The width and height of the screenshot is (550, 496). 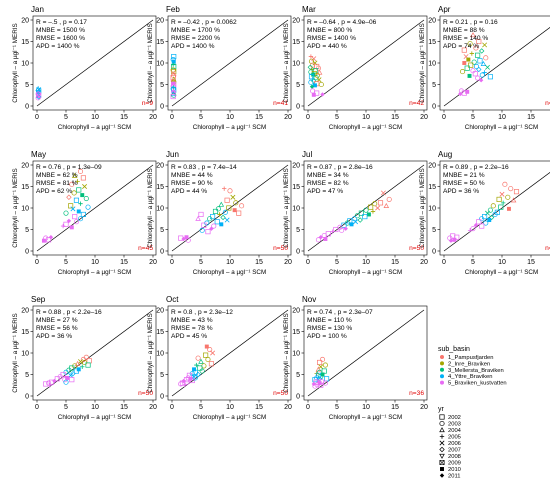 What do you see at coordinates (331, 38) in the screenshot?
I see `stat-line: RMSE = 1400 %` at bounding box center [331, 38].